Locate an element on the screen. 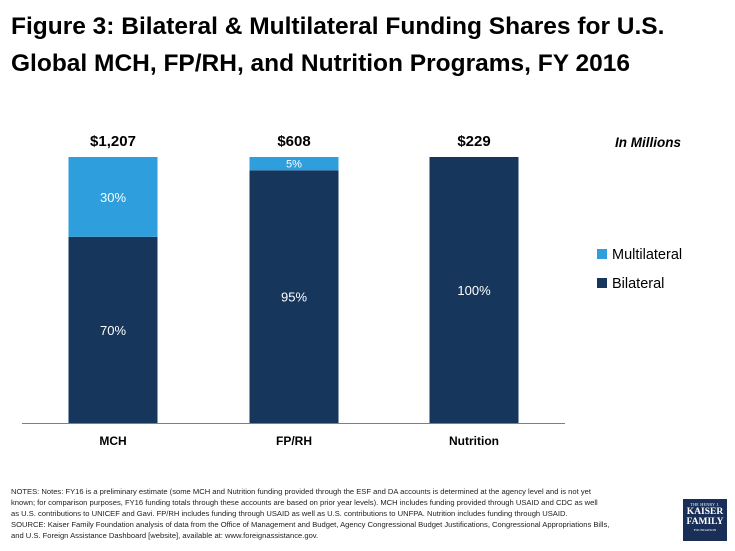 This screenshot has height=551, width=735. kff-logo: THE HENRY J. KAISER FAMILY FOUNDATION is located at coordinates (705, 520).